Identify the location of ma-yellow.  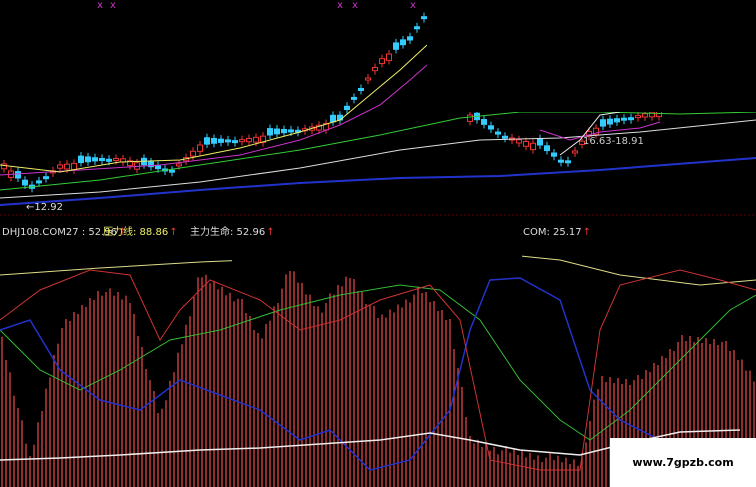
(214, 108).